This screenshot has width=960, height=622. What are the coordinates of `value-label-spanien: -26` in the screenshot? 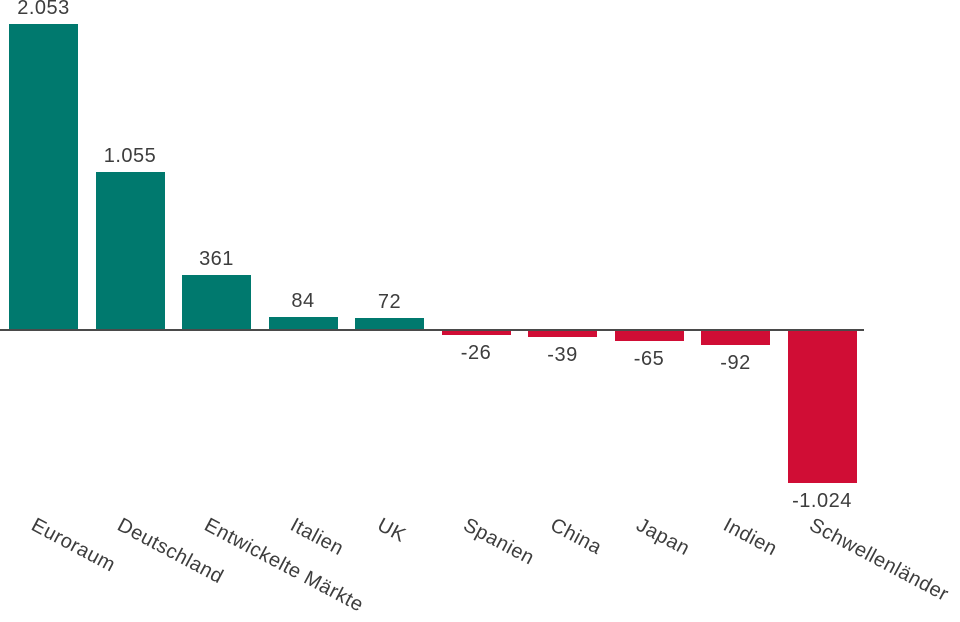 It's located at (476, 352).